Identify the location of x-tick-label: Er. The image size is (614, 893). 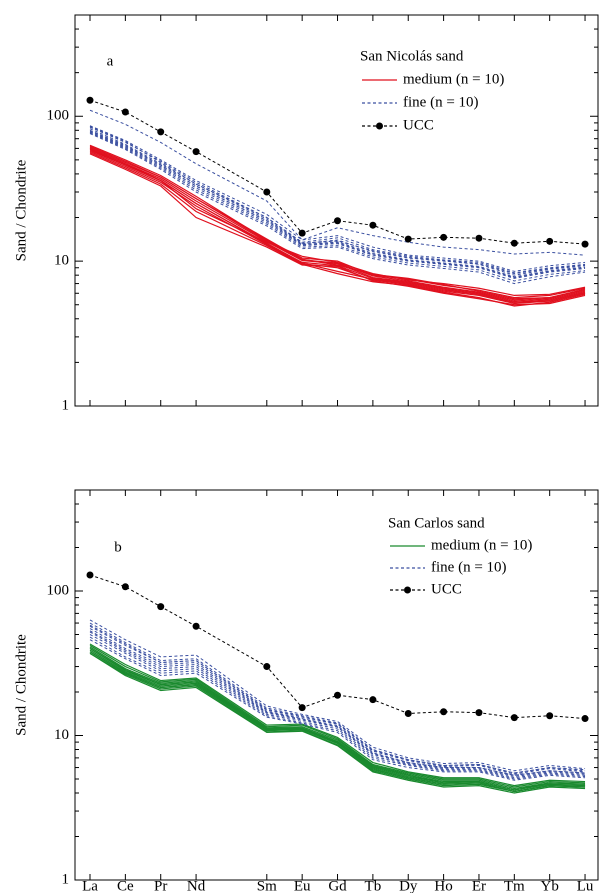
(479, 885).